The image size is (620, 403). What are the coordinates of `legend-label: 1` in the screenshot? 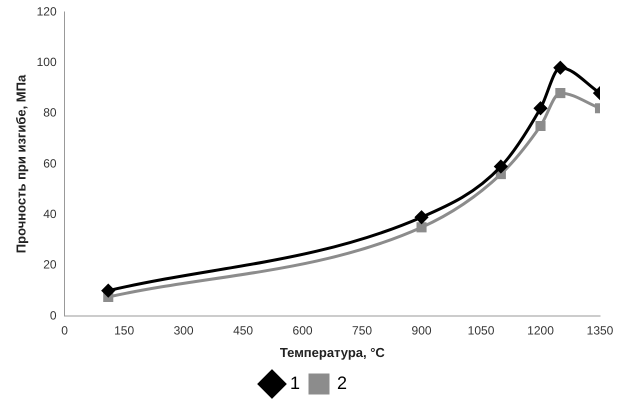 It's located at (295, 382).